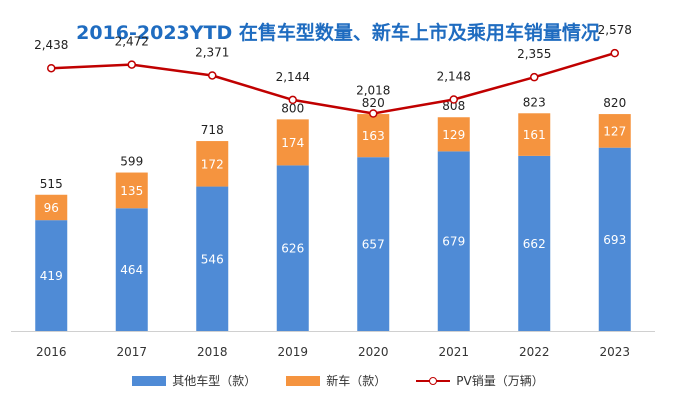 This screenshot has width=676, height=409. I want to click on bar-label-new-2017: 135, so click(131, 191).